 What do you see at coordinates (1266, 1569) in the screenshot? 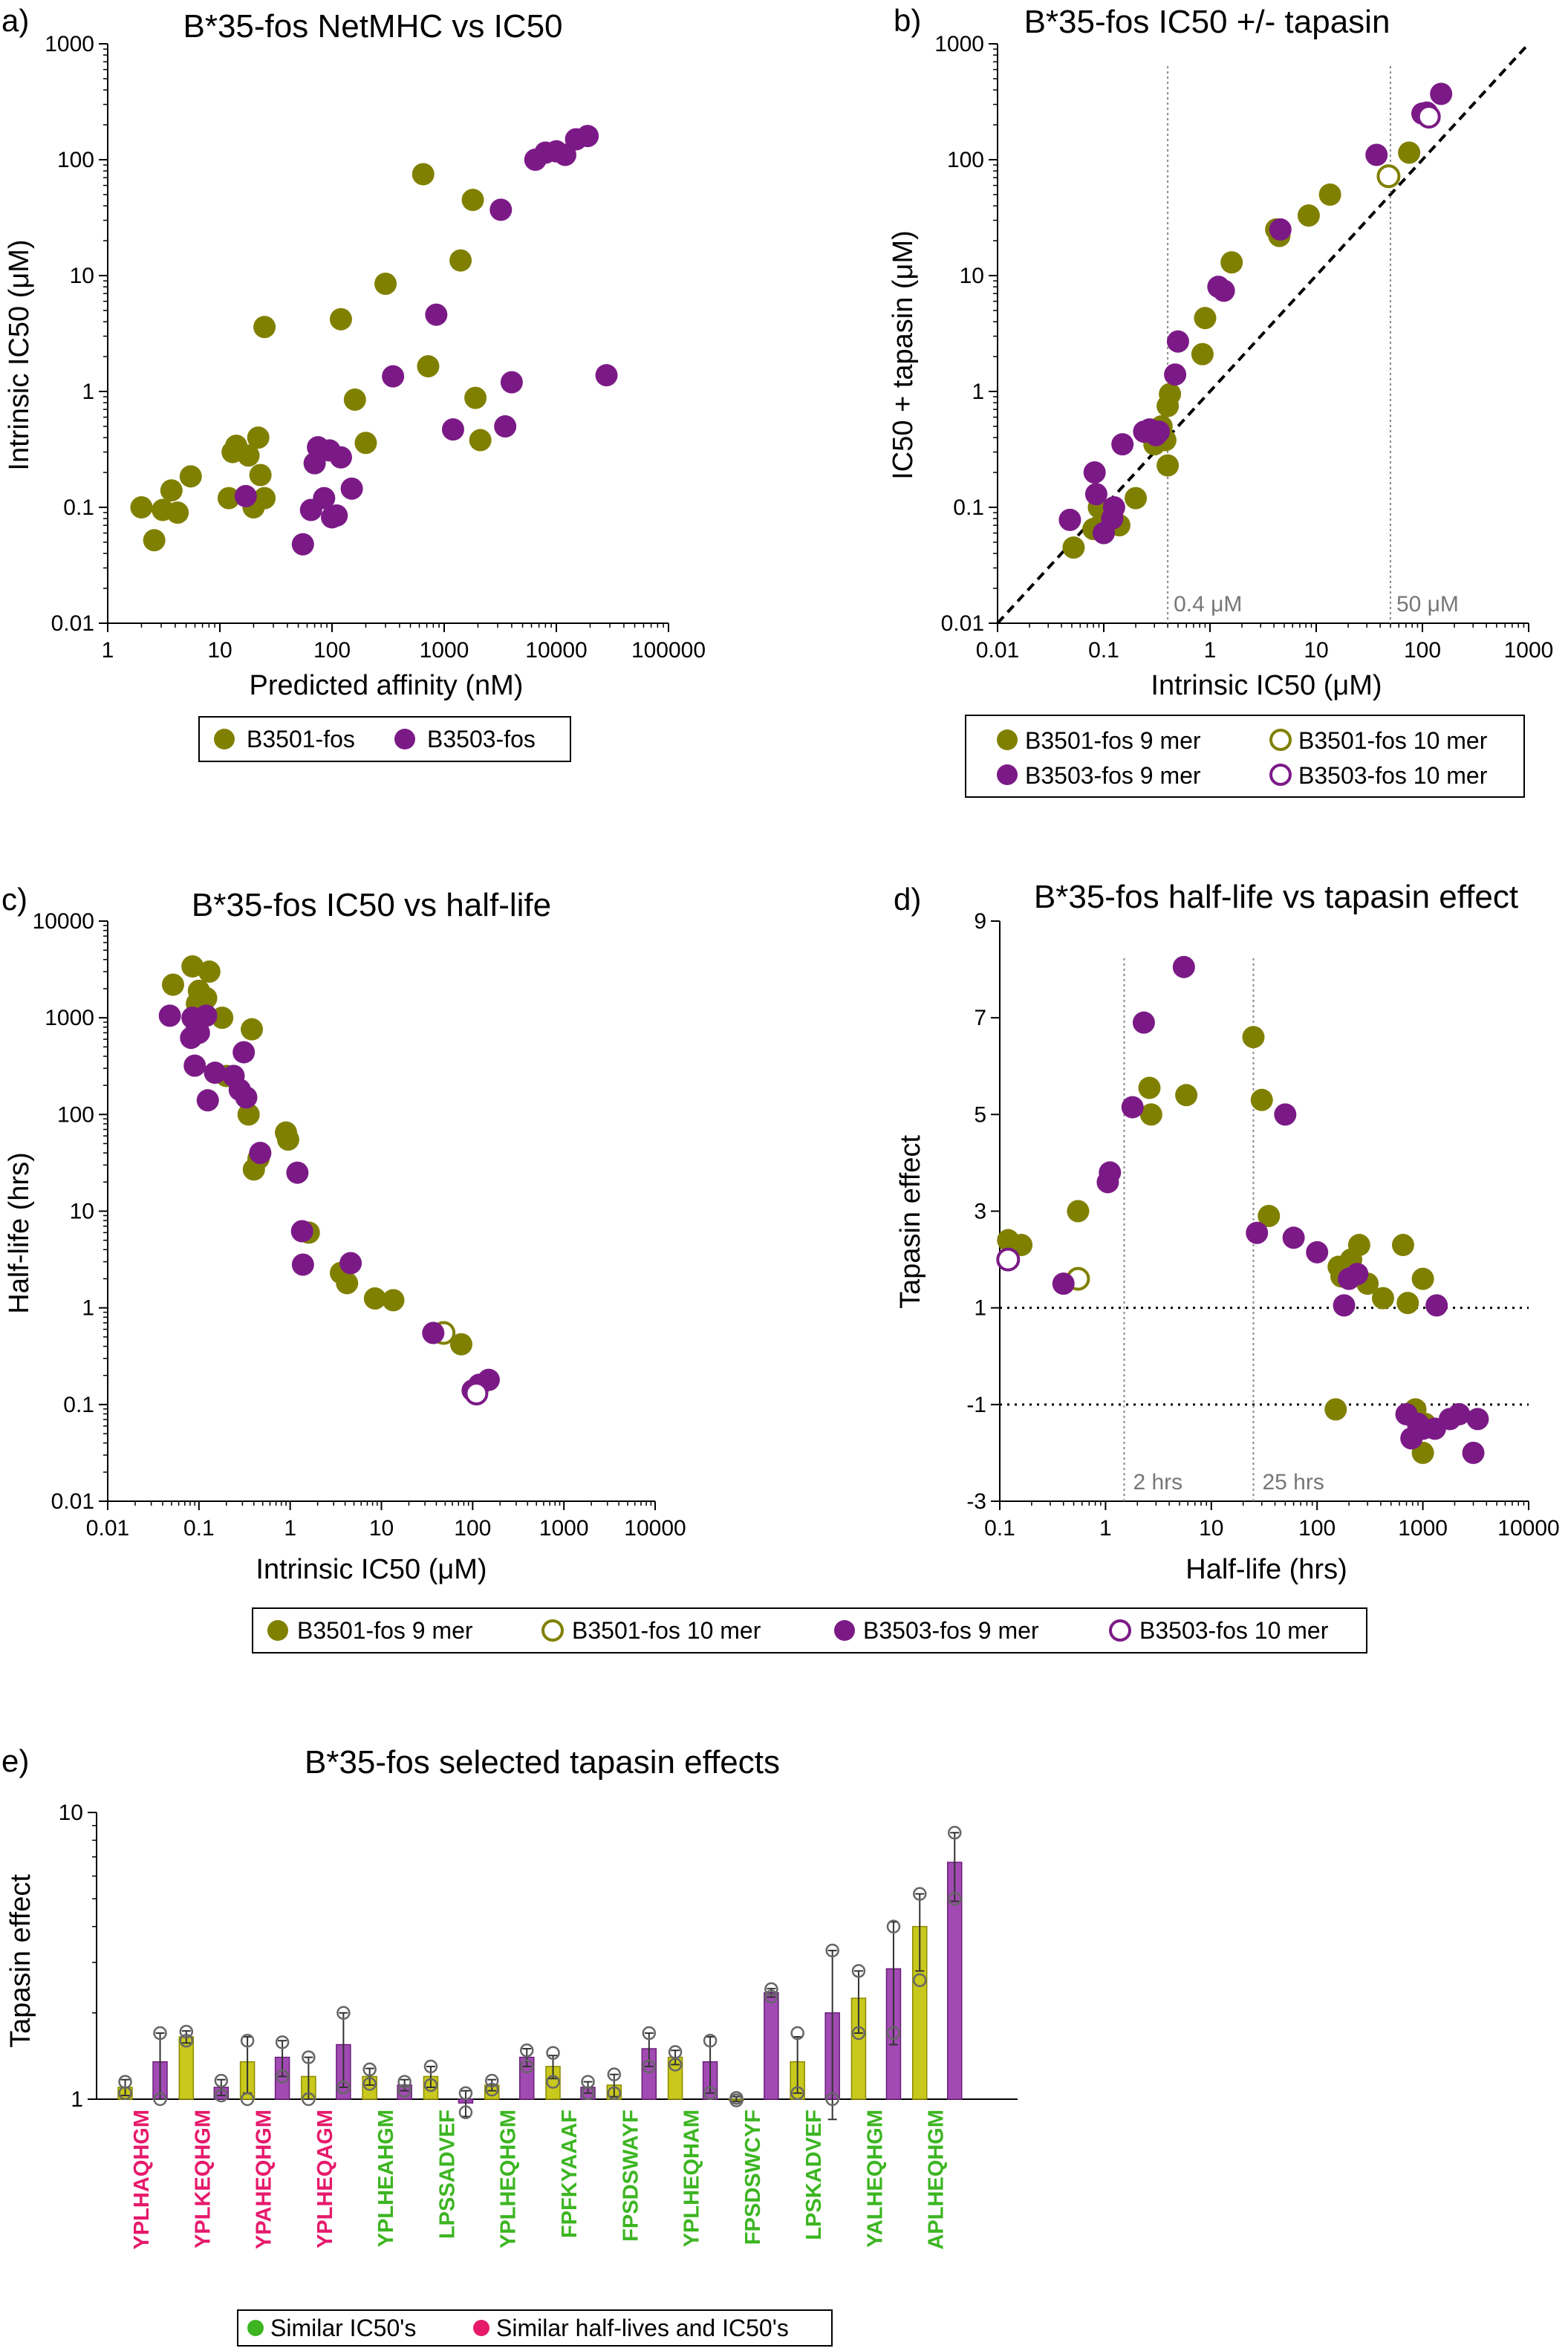
I see `panel-d-xlabel: Half-life (hrs)` at bounding box center [1266, 1569].